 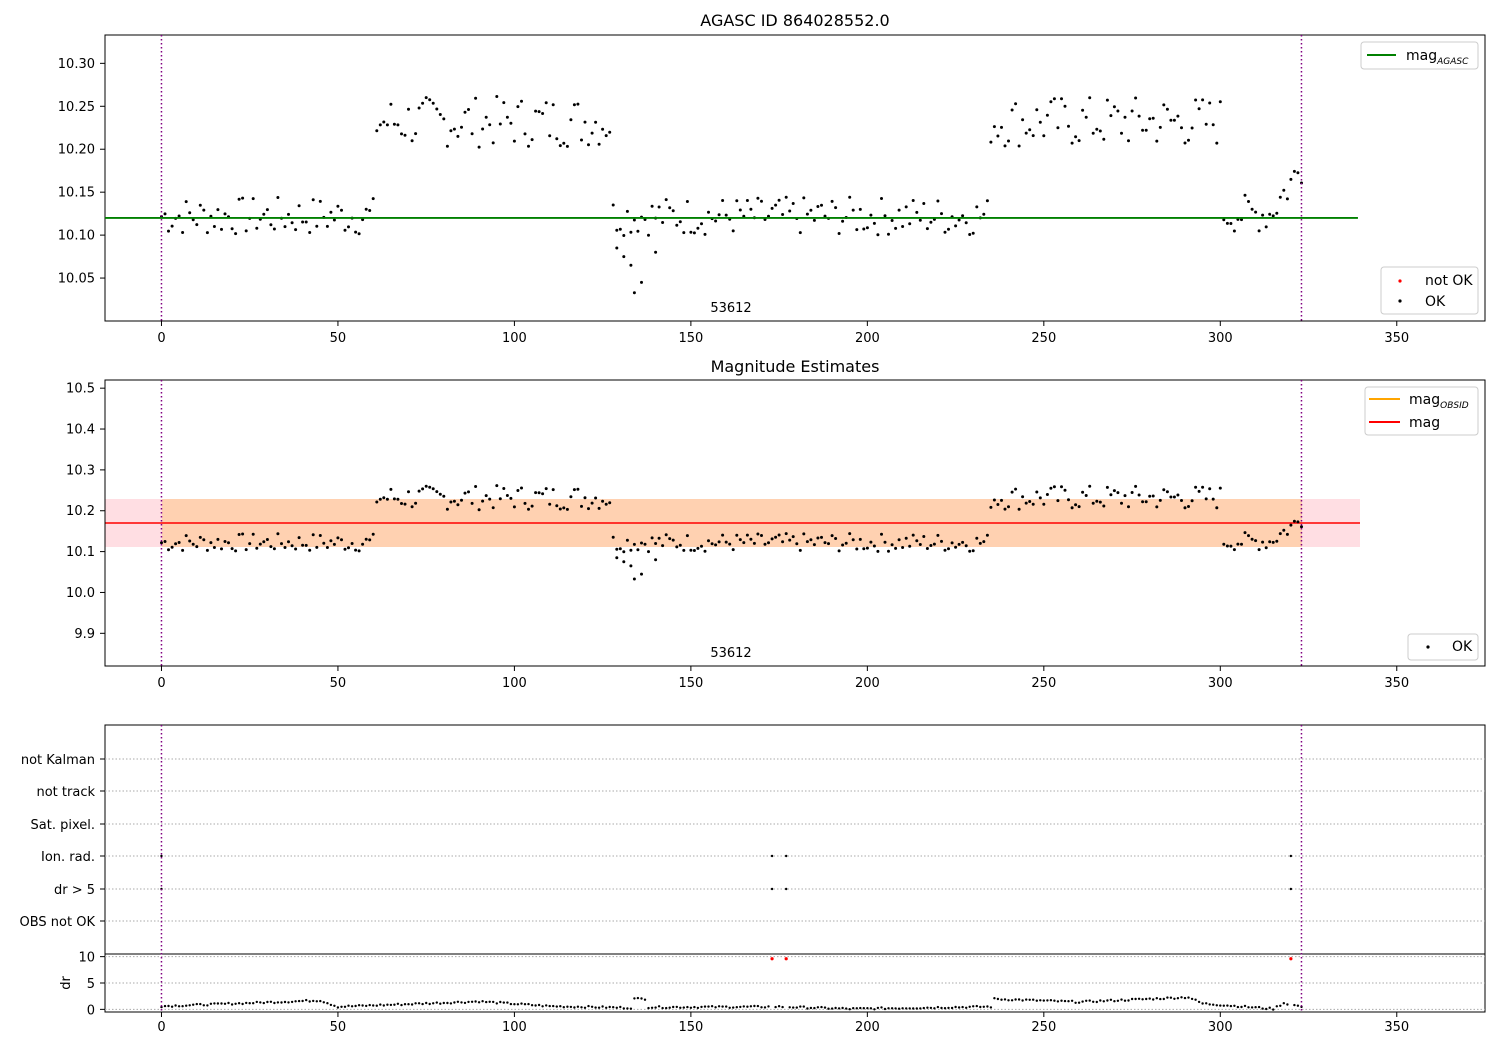 I want to click on ytick-label-4: 10.25, so click(x=76, y=107).